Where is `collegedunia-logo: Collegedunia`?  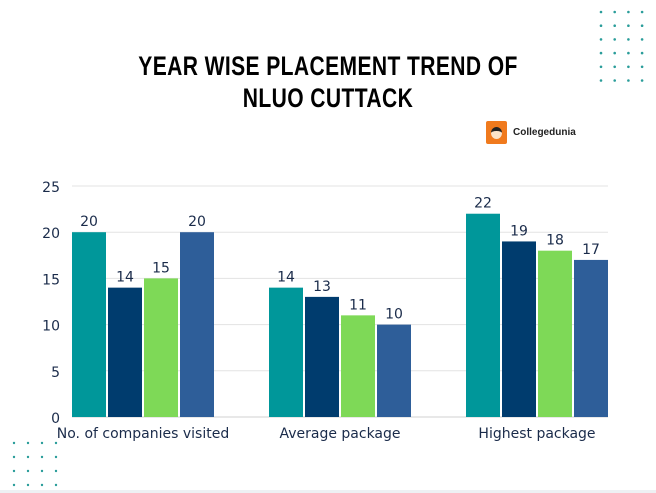 collegedunia-logo: Collegedunia is located at coordinates (531, 132).